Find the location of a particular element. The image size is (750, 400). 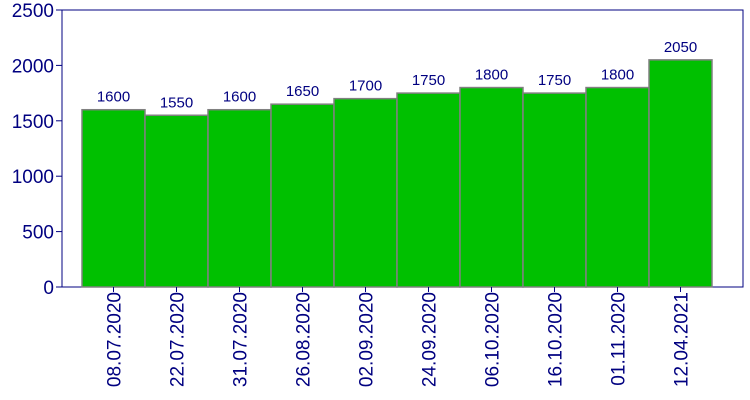

data-label: 2050 is located at coordinates (680, 47).